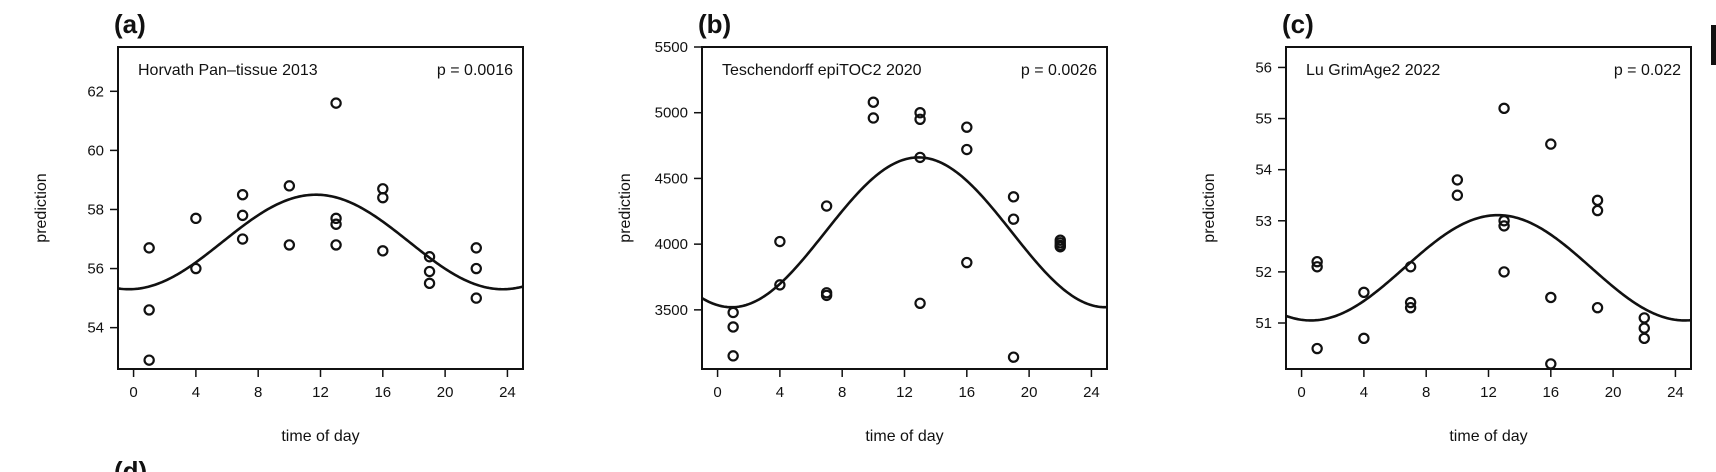  Describe the element at coordinates (671, 244) in the screenshot. I see `y-tick-label: 4000` at that location.